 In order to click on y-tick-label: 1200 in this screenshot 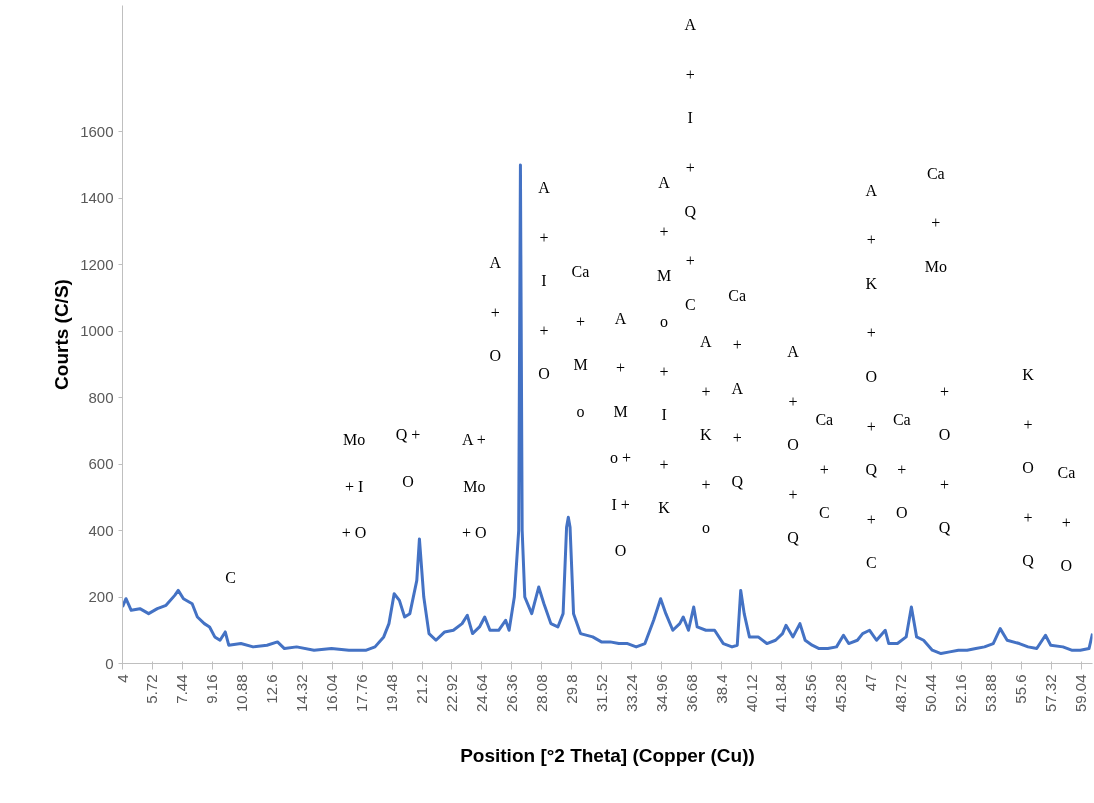, I will do `click(97, 264)`.